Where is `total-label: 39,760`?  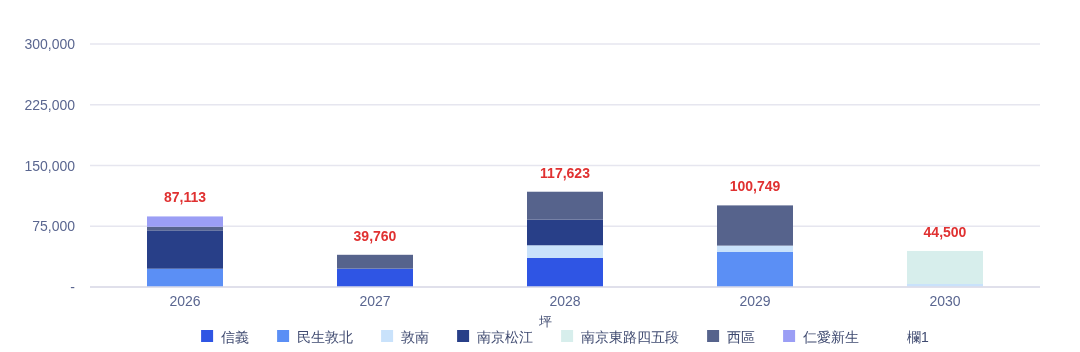
total-label: 39,760 is located at coordinates (375, 235).